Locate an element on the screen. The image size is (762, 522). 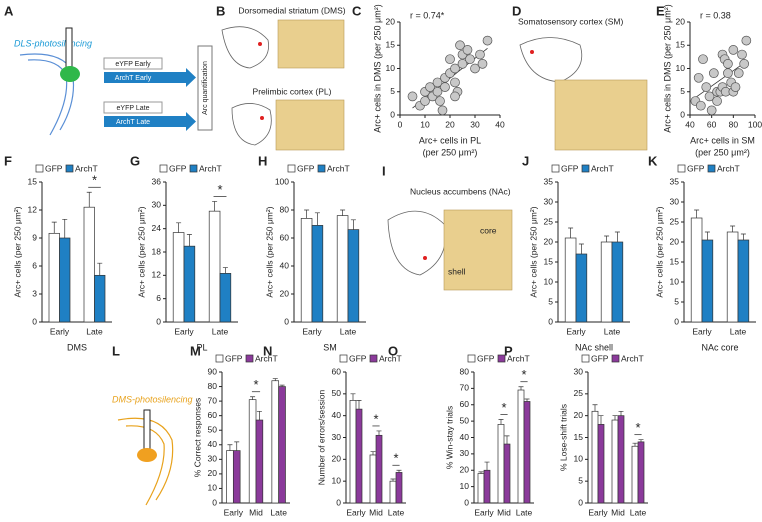
y-tick-label: 20 is located at coordinates (213, 473).